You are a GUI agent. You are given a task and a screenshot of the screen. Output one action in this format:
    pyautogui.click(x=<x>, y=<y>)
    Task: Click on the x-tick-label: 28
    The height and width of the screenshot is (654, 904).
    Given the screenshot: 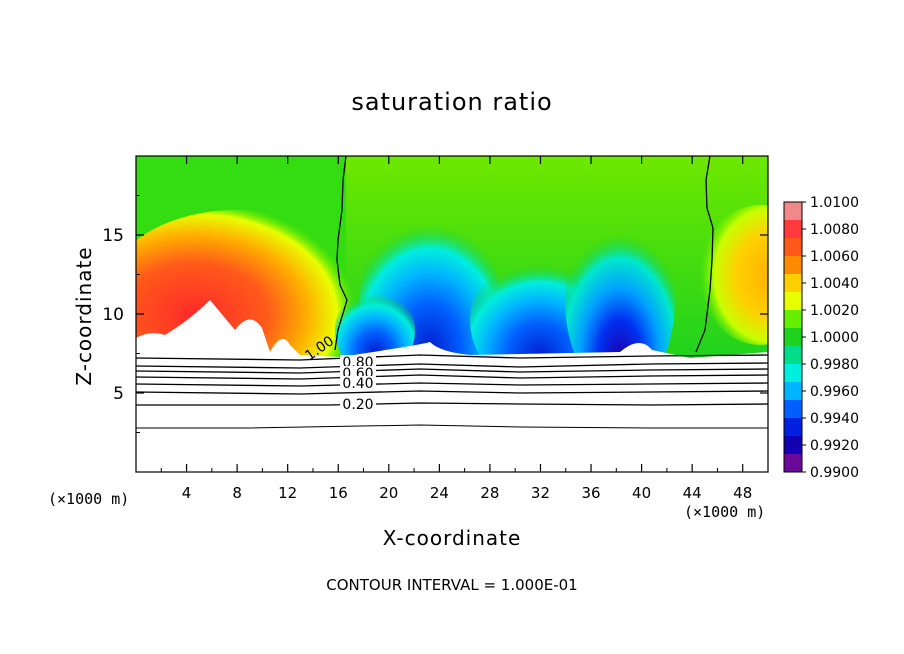 What is the action you would take?
    pyautogui.click(x=489, y=493)
    